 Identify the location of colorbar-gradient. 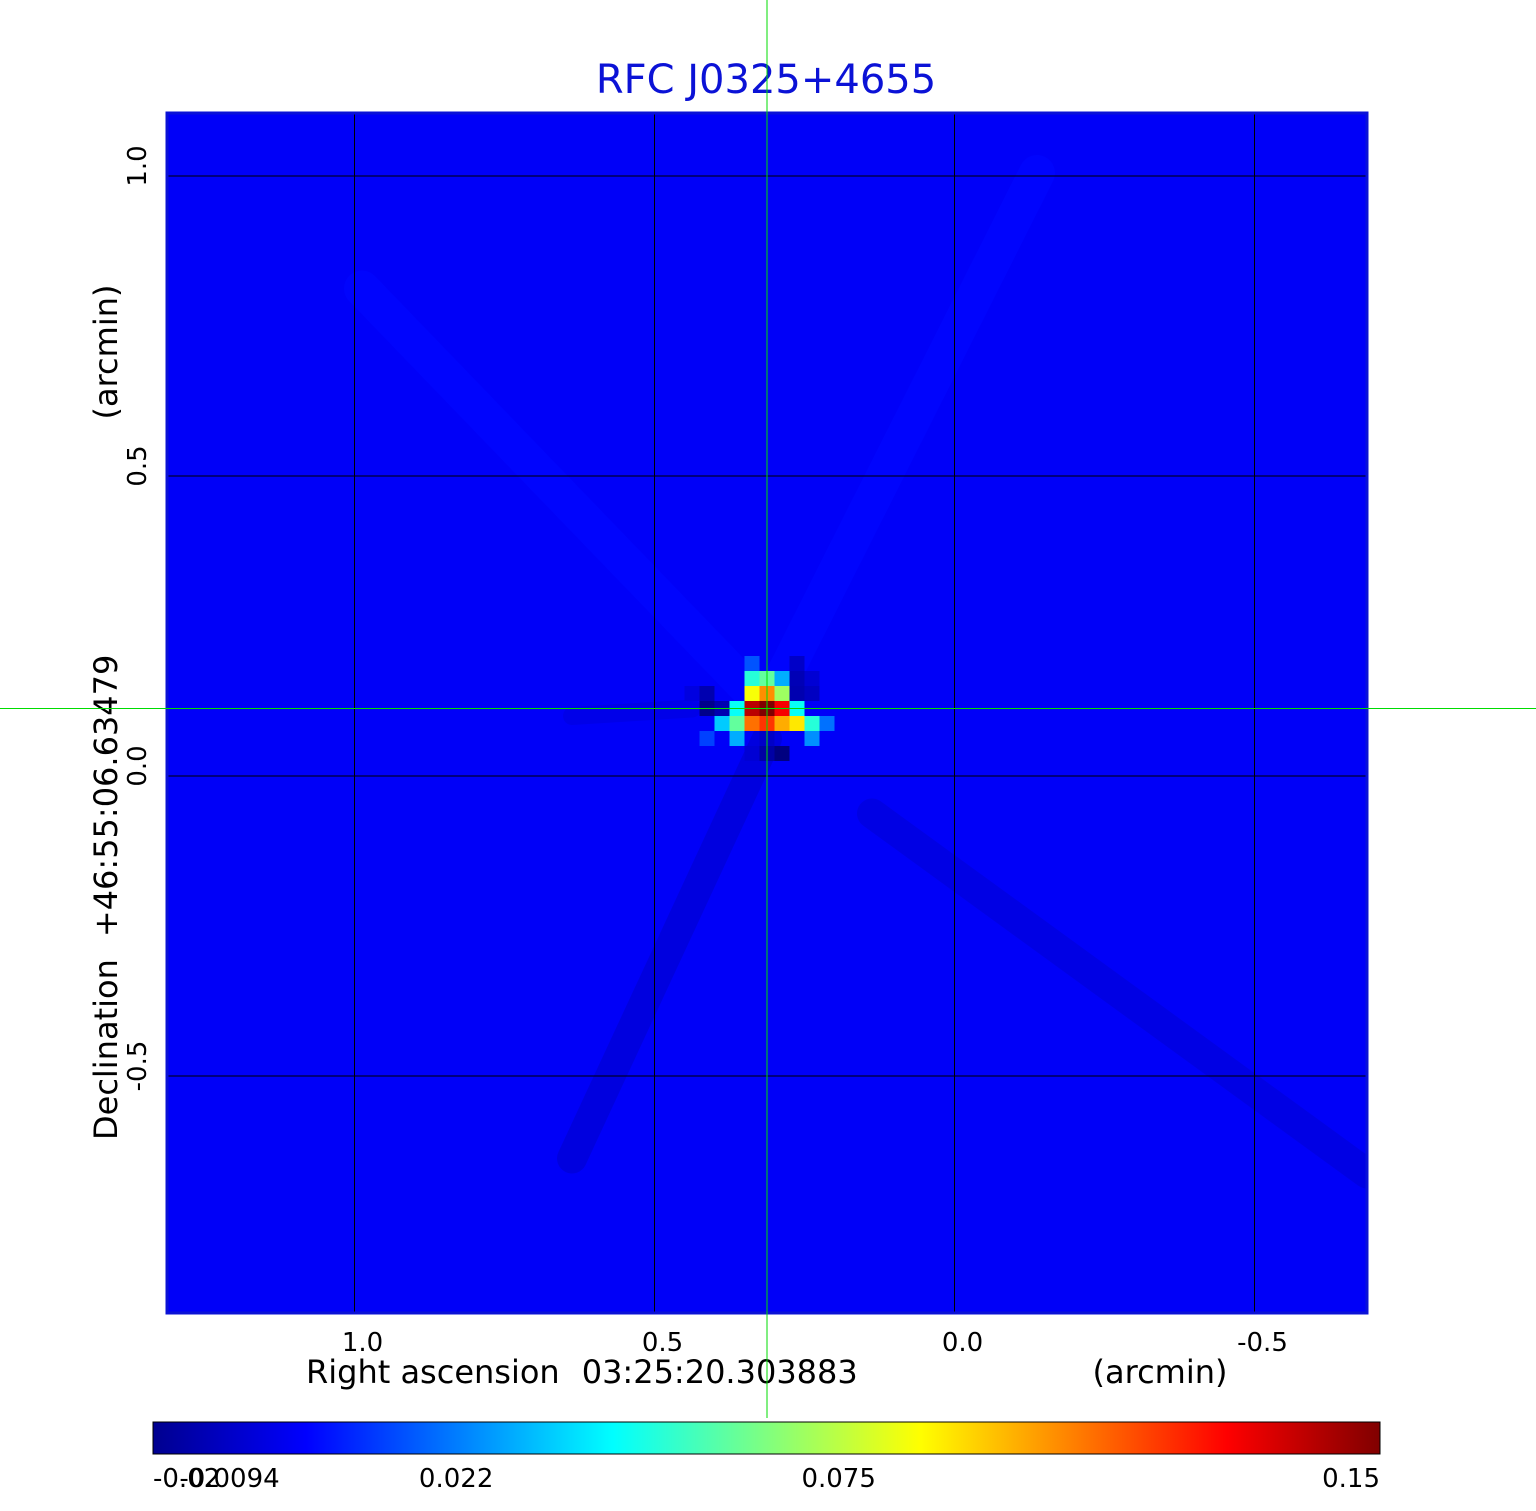
(766, 1438).